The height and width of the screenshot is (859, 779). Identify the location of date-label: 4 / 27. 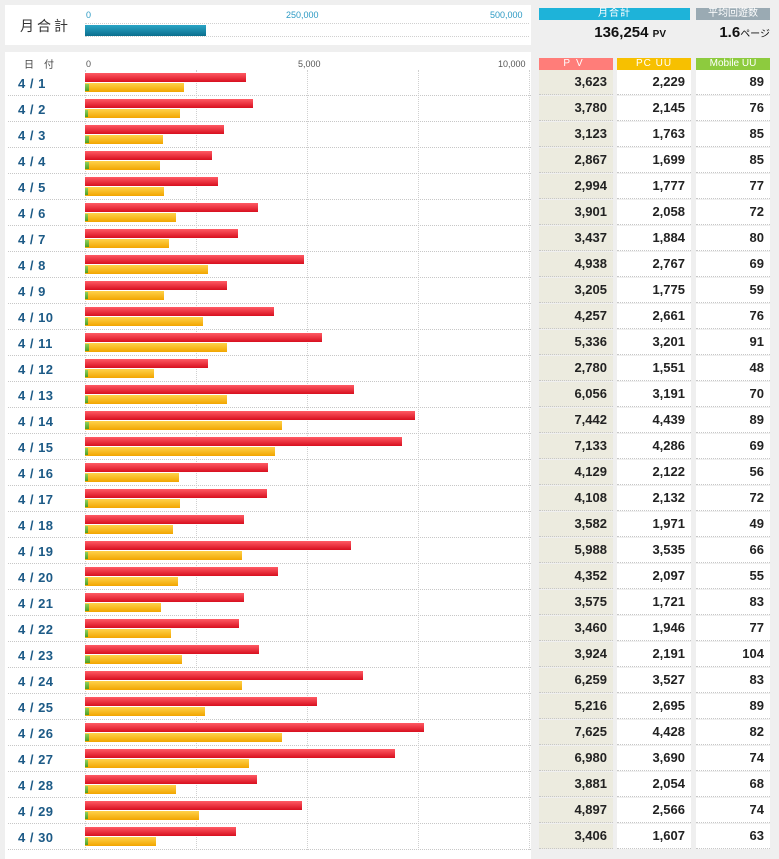
(36, 759).